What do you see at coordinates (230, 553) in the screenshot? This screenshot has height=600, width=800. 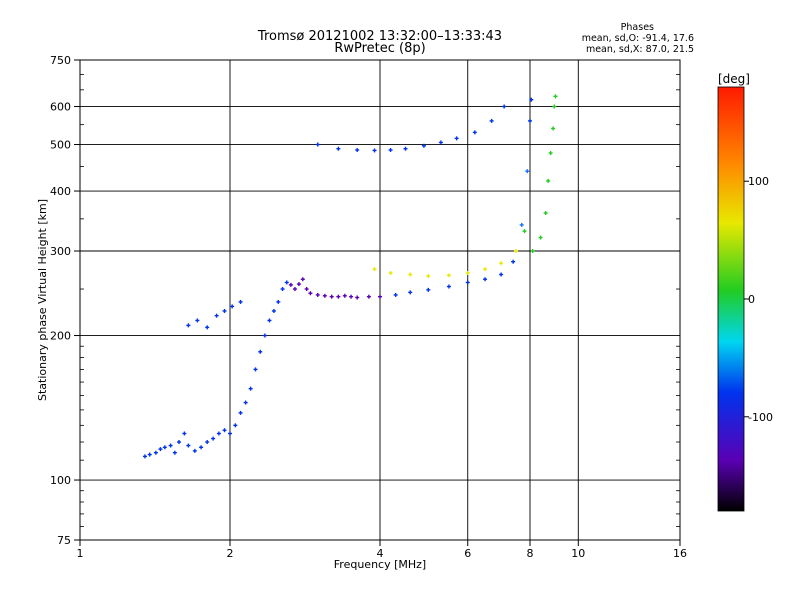 I see `x-tick-label: 2` at bounding box center [230, 553].